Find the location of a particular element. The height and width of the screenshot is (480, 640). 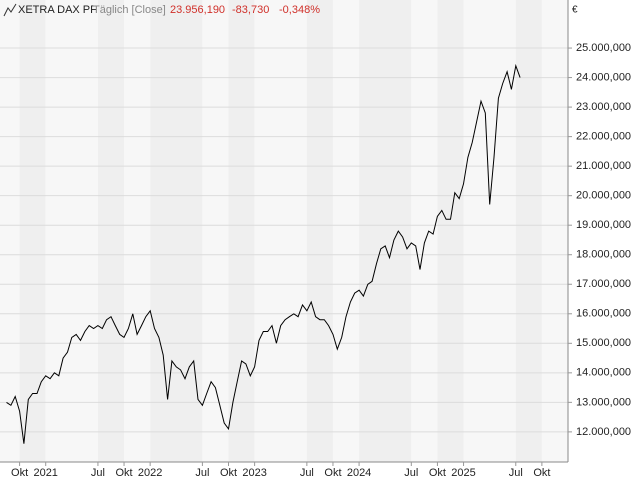

y-tick-label: 21.000,000 is located at coordinates (603, 166).